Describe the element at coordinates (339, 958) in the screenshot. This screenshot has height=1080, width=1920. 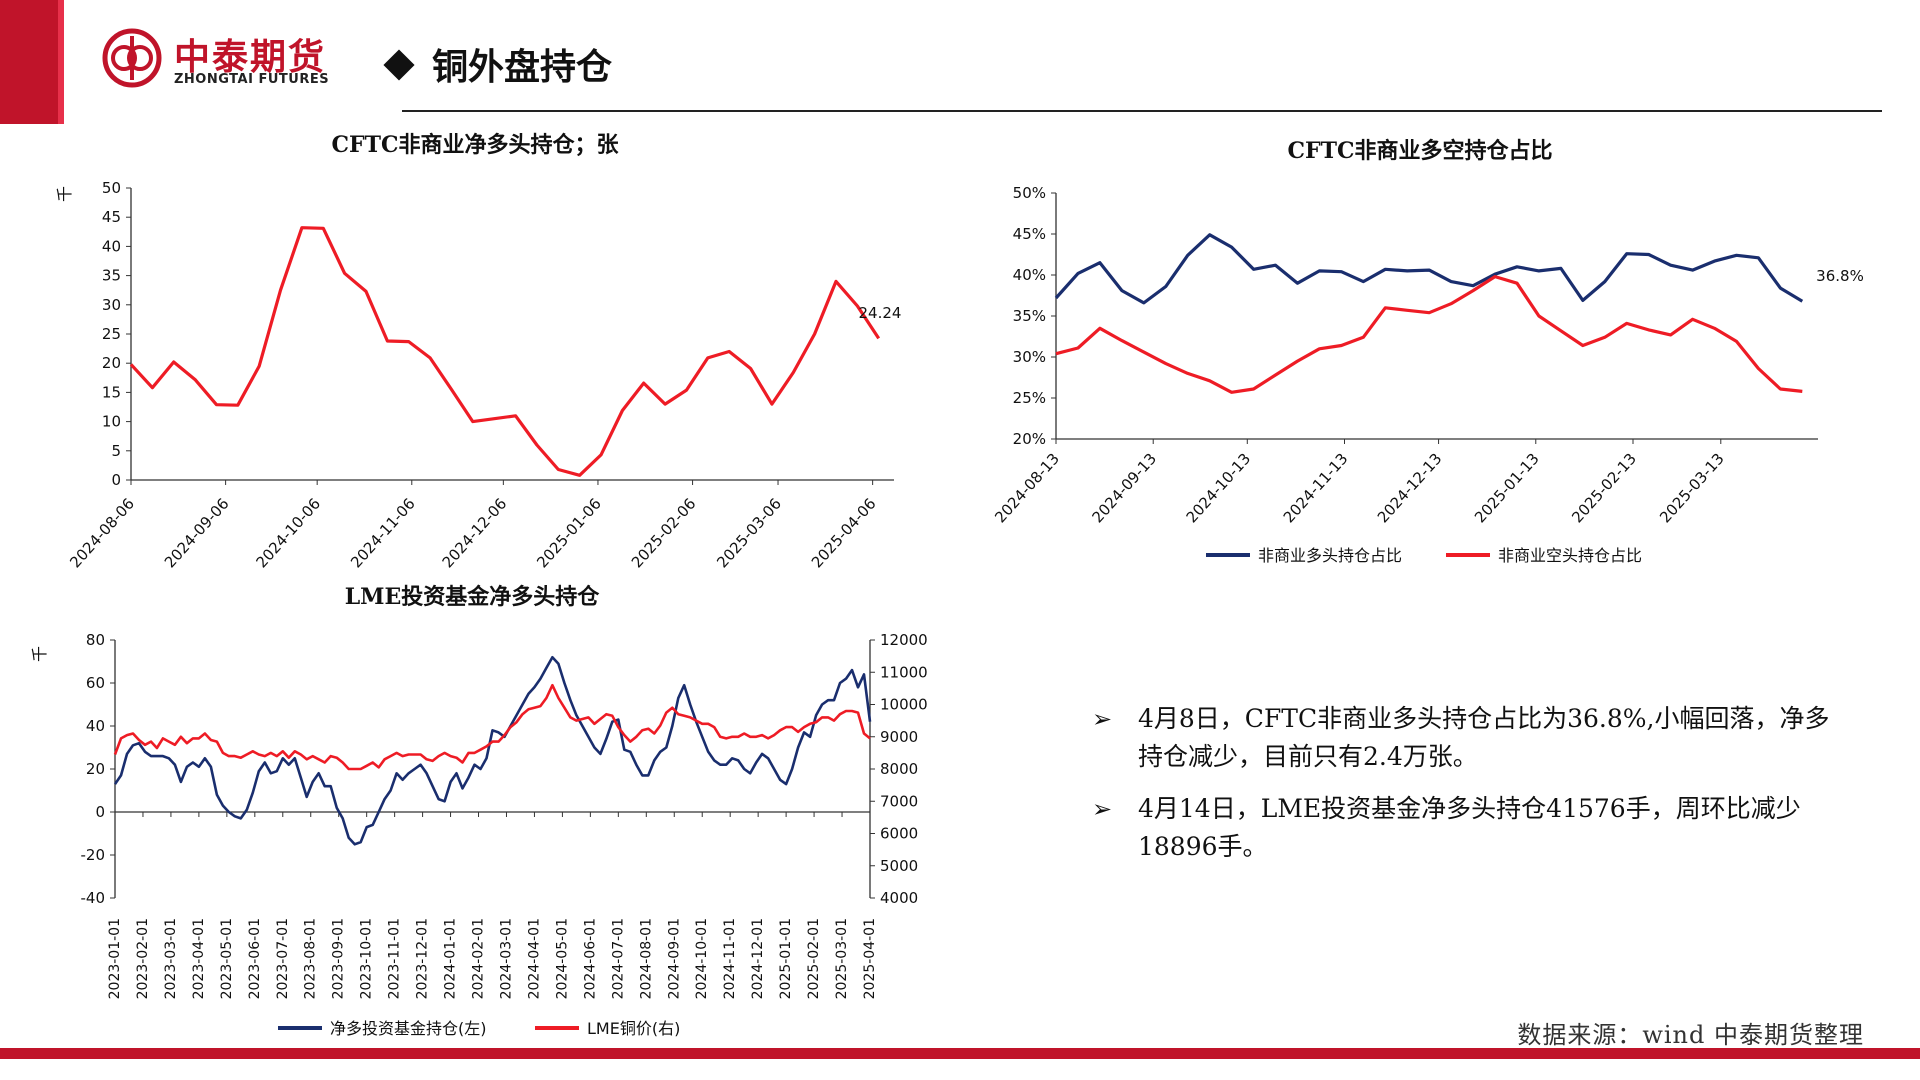
I see `x-tick-label: 2023-09-01` at that location.